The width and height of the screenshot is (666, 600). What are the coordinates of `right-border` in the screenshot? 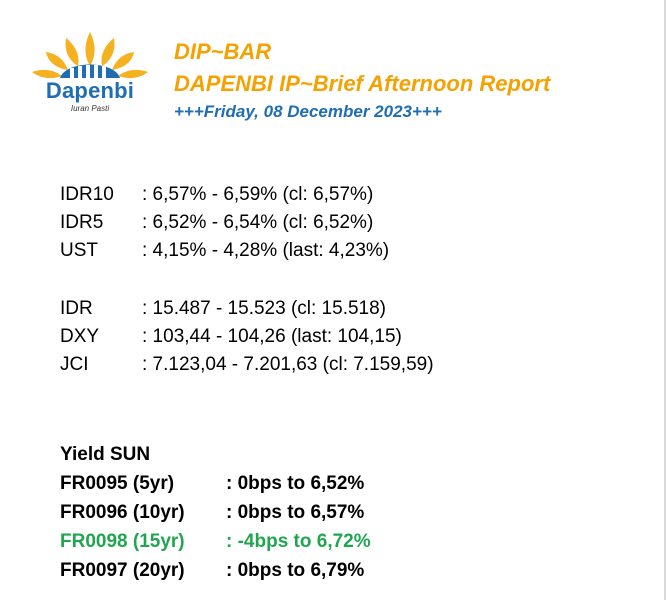 It's located at (665, 300).